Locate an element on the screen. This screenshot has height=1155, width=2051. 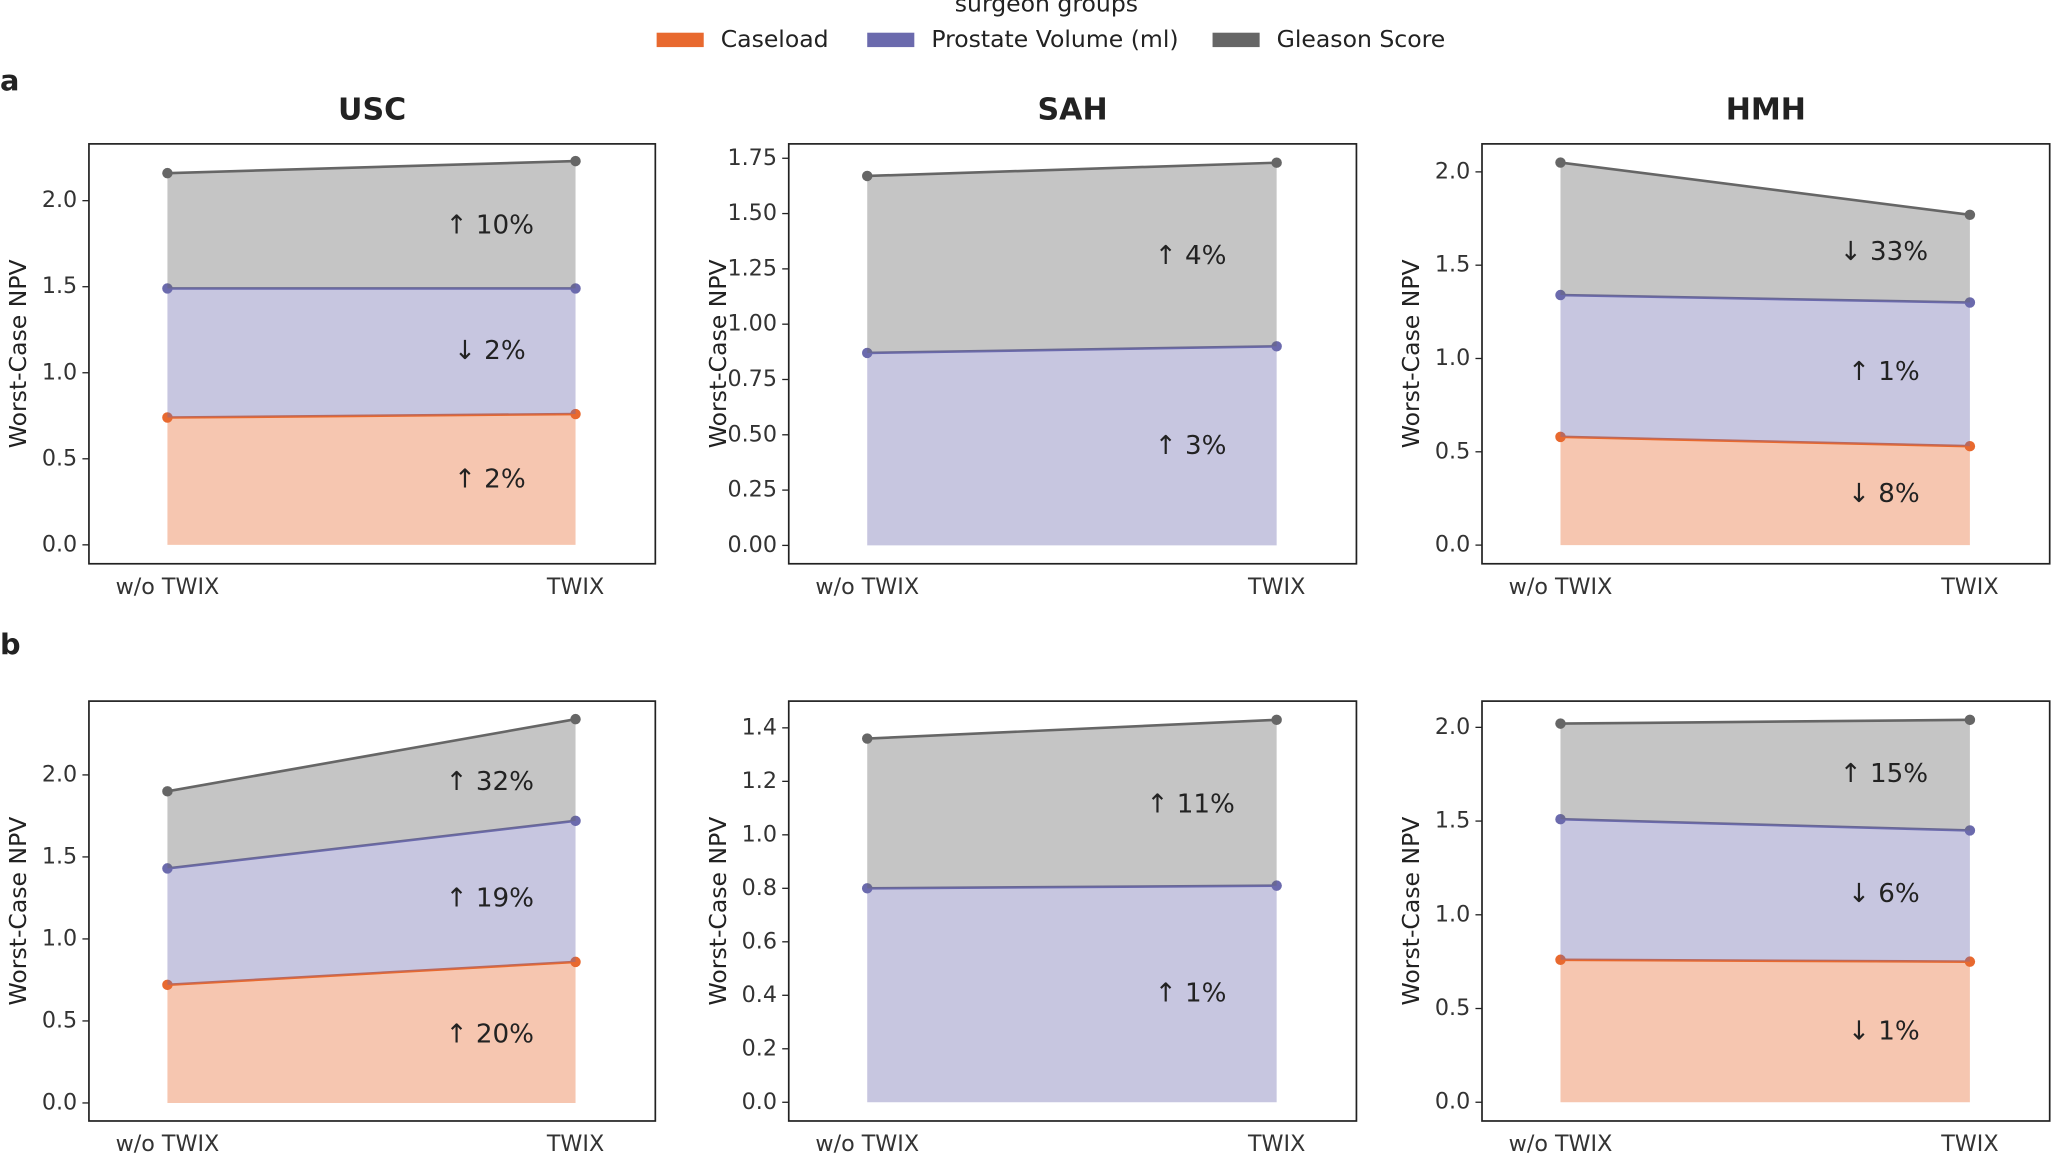
legend-title: surgeon groups is located at coordinates (1046, 9).